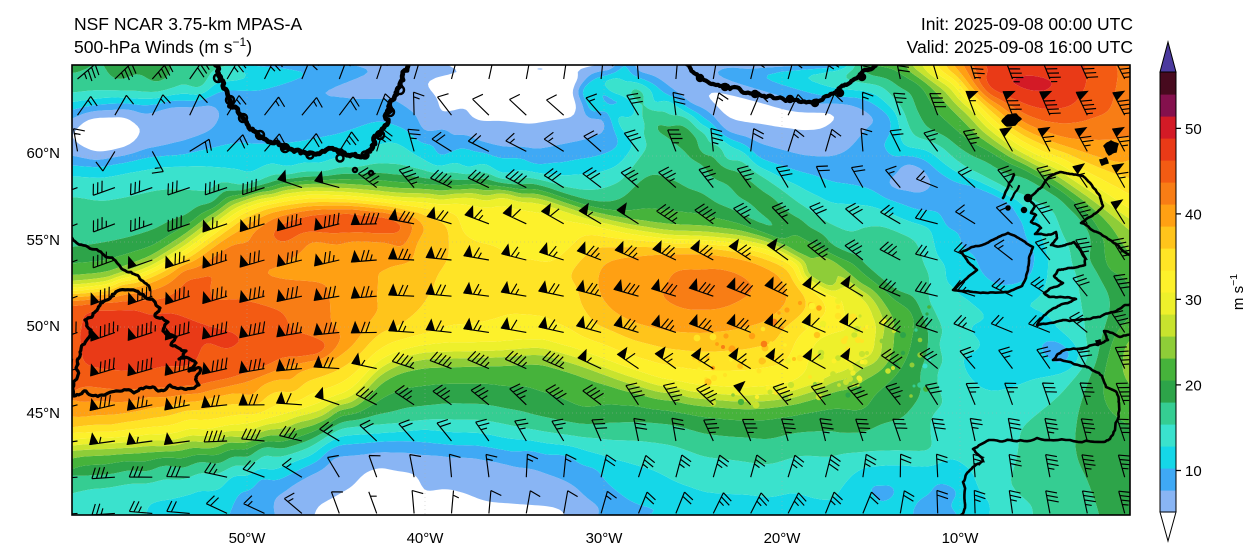  What do you see at coordinates (43, 240) in the screenshot?
I see `svg-text: 55°N` at bounding box center [43, 240].